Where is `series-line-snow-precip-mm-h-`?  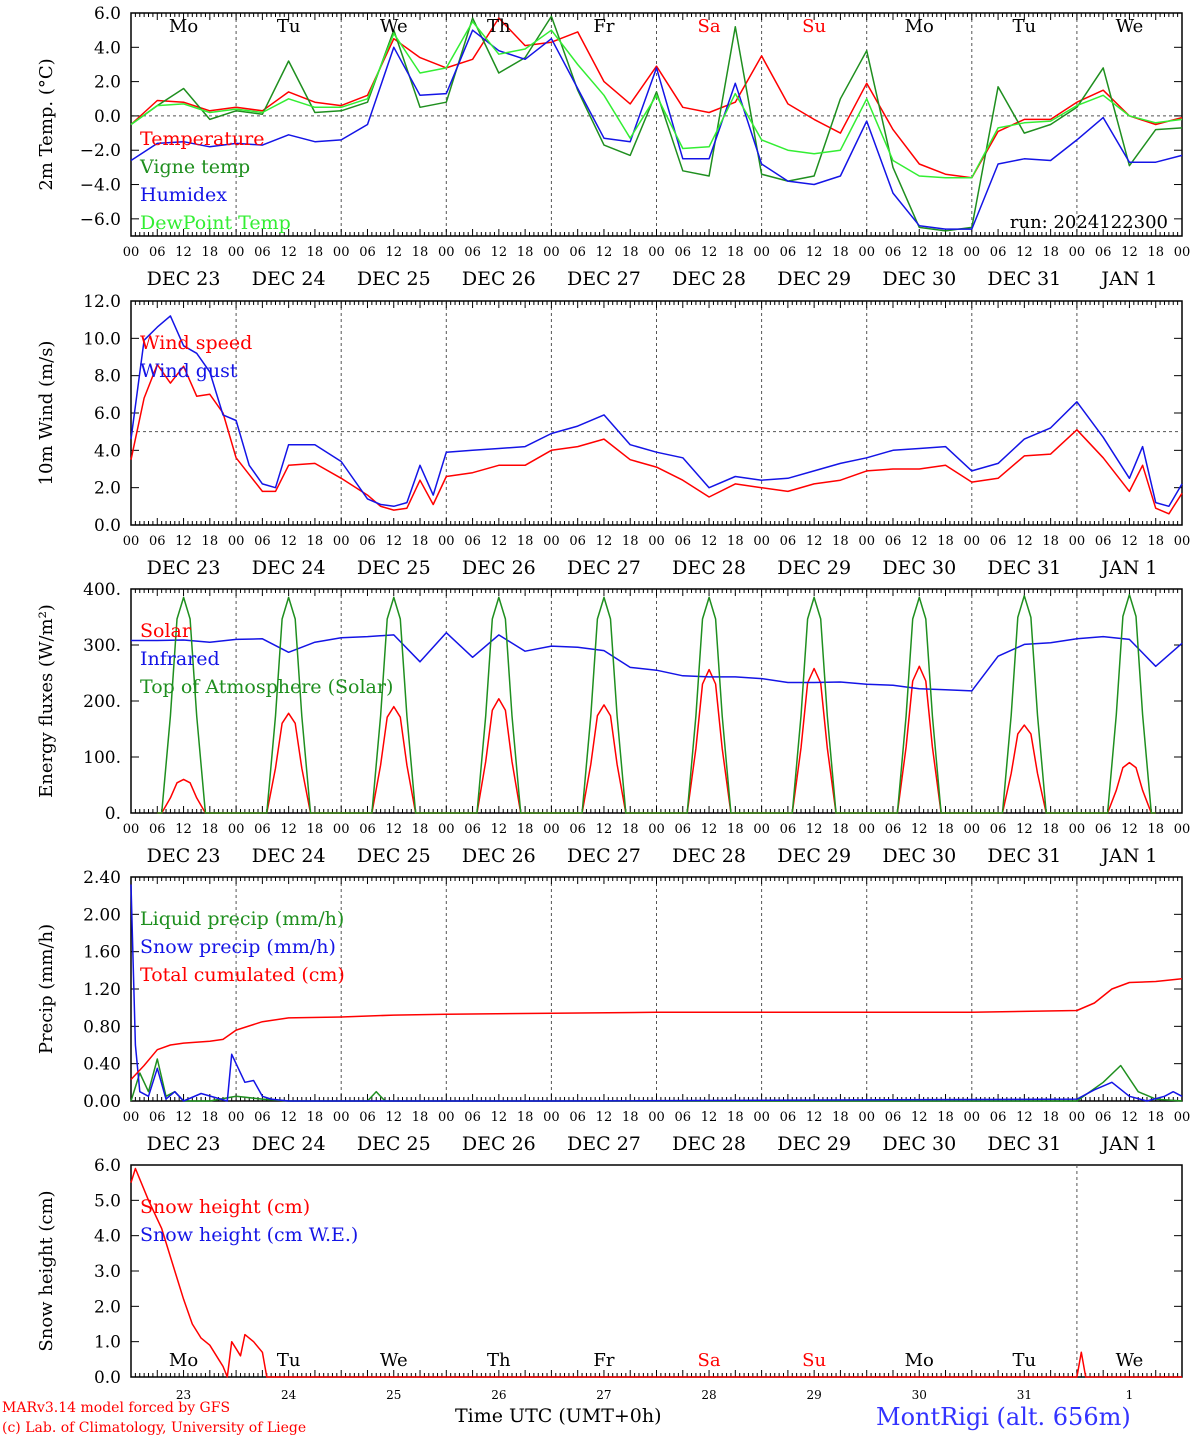
series-line-snow-precip-mm-h- is located at coordinates (656, 993).